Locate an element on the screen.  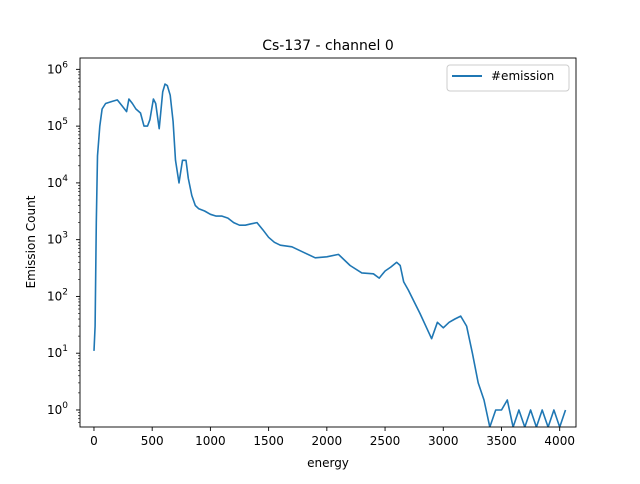
x-tick-label: 1000 is located at coordinates (210, 441).